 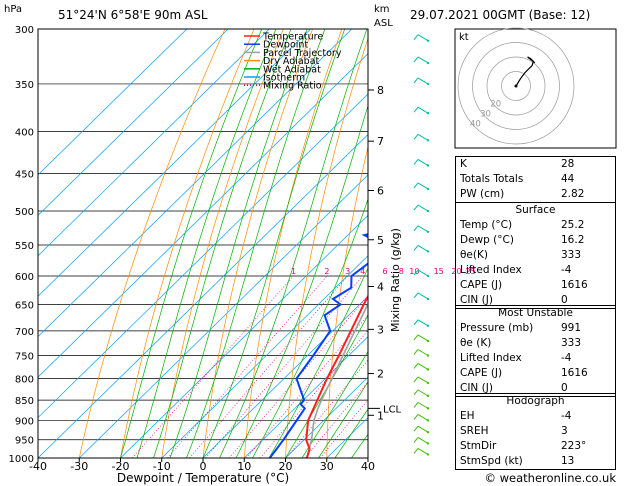 I want to click on hodo-row: StmSpd (kt) 13, so click(x=535, y=461).